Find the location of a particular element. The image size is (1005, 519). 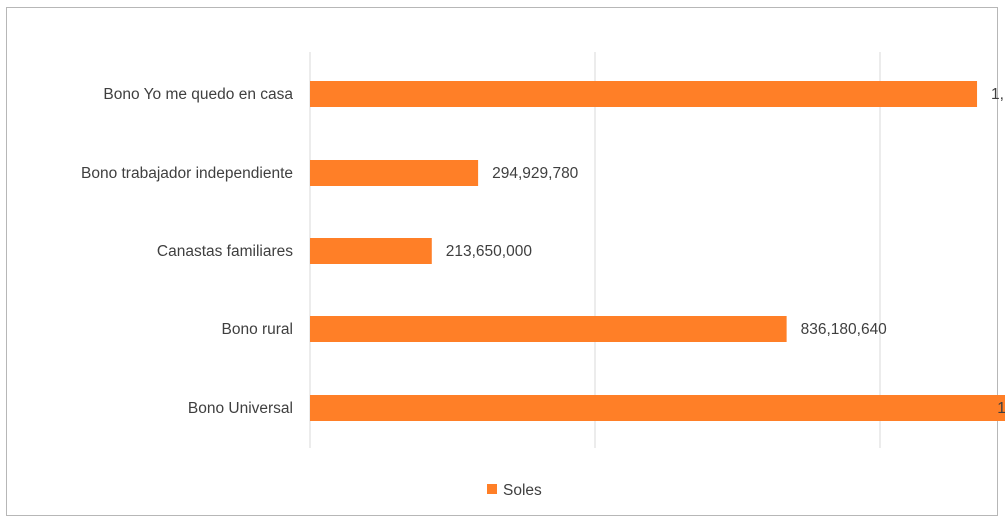

value-label-2: 213,650,000 is located at coordinates (489, 251).